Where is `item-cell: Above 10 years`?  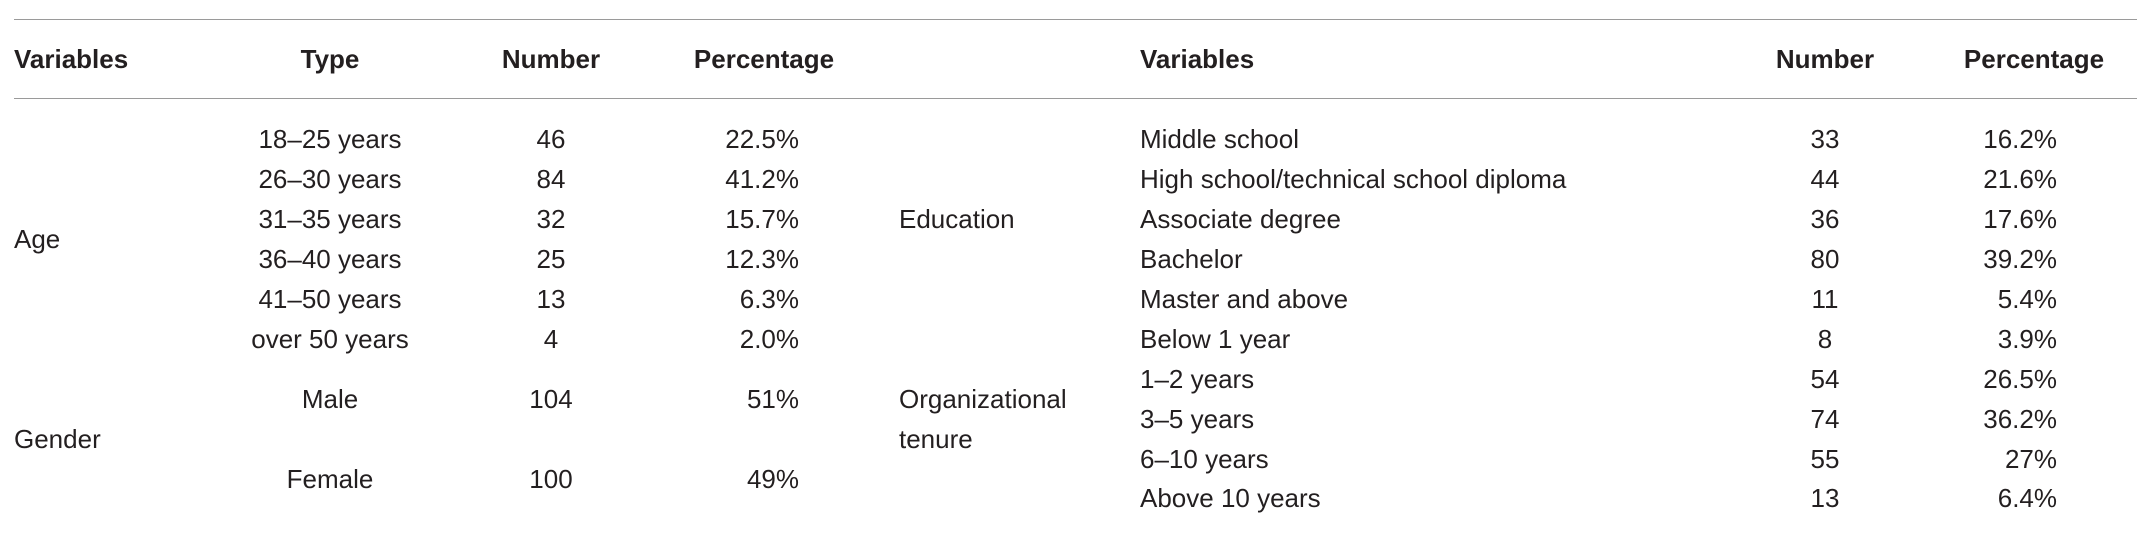
item-cell: Above 10 years is located at coordinates (1230, 498).